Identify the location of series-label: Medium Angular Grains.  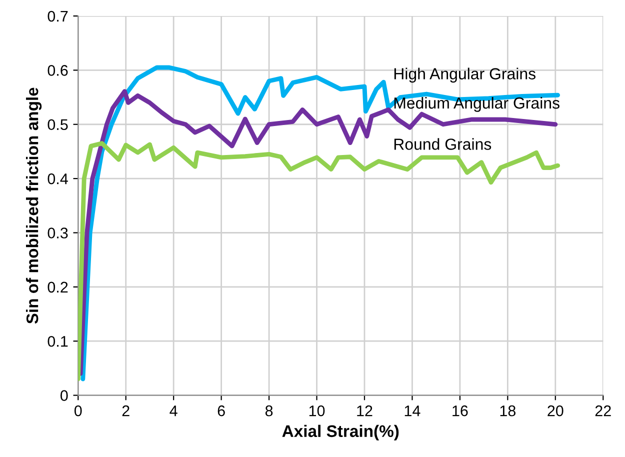
(477, 104).